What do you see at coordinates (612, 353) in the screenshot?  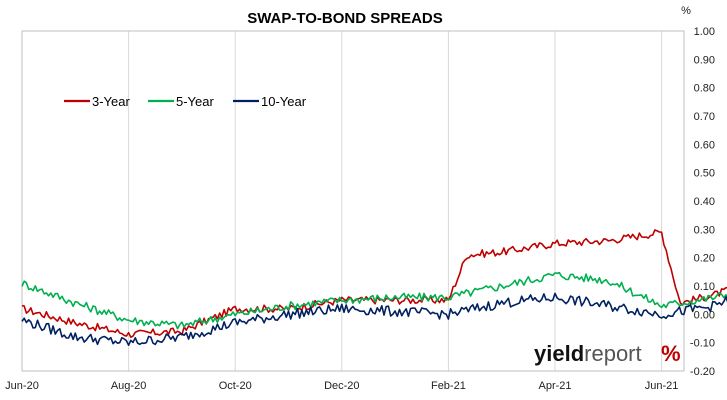 I see `logo-word-report: report` at bounding box center [612, 353].